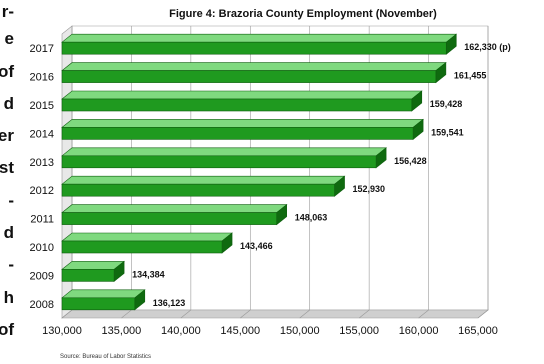 This screenshot has width=544, height=364. What do you see at coordinates (446, 104) in the screenshot?
I see `data-label: 159,428` at bounding box center [446, 104].